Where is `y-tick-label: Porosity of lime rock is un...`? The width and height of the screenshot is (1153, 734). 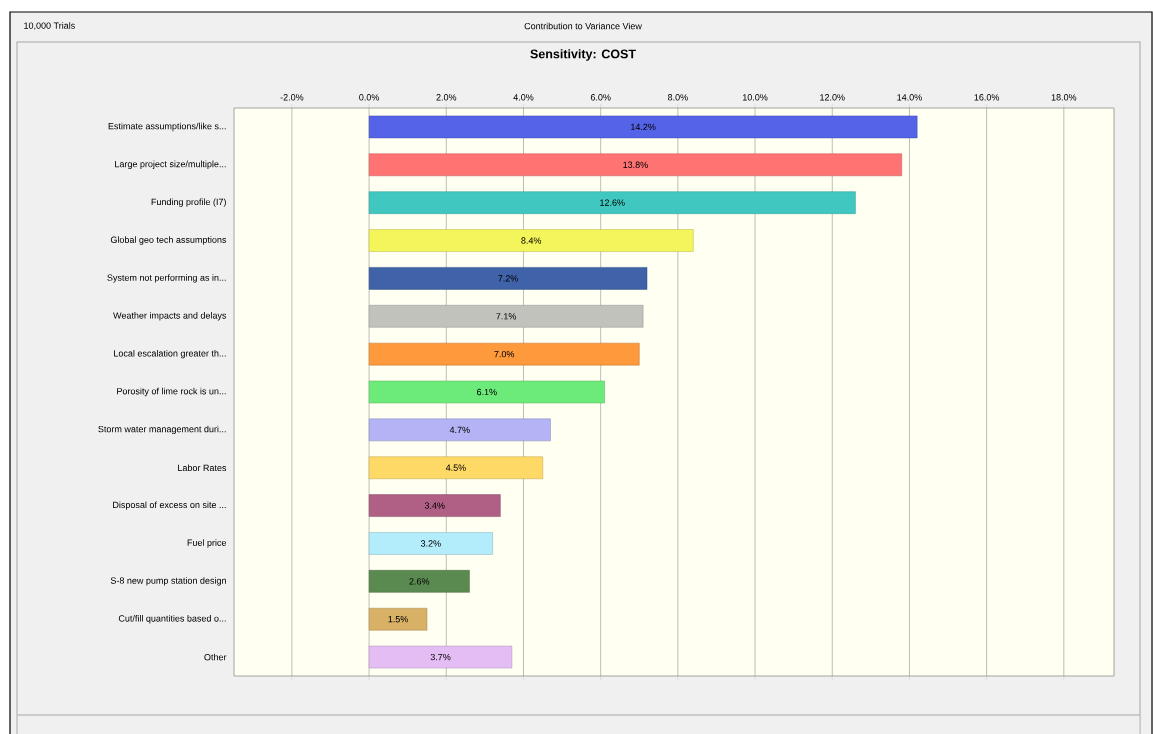 y-tick-label: Porosity of lime rock is un... is located at coordinates (171, 392).